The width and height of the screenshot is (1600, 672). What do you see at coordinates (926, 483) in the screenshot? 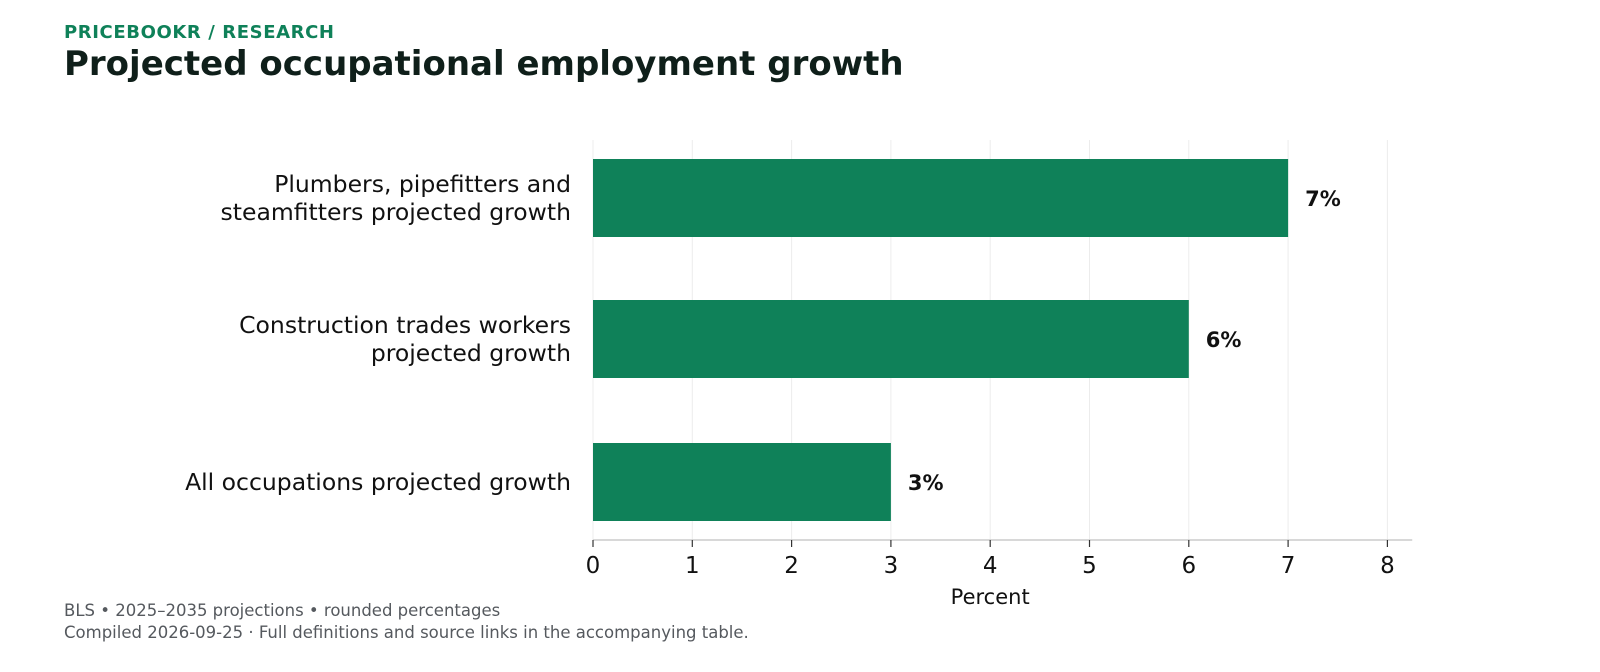
I see `data-label-3: 3%` at bounding box center [926, 483].